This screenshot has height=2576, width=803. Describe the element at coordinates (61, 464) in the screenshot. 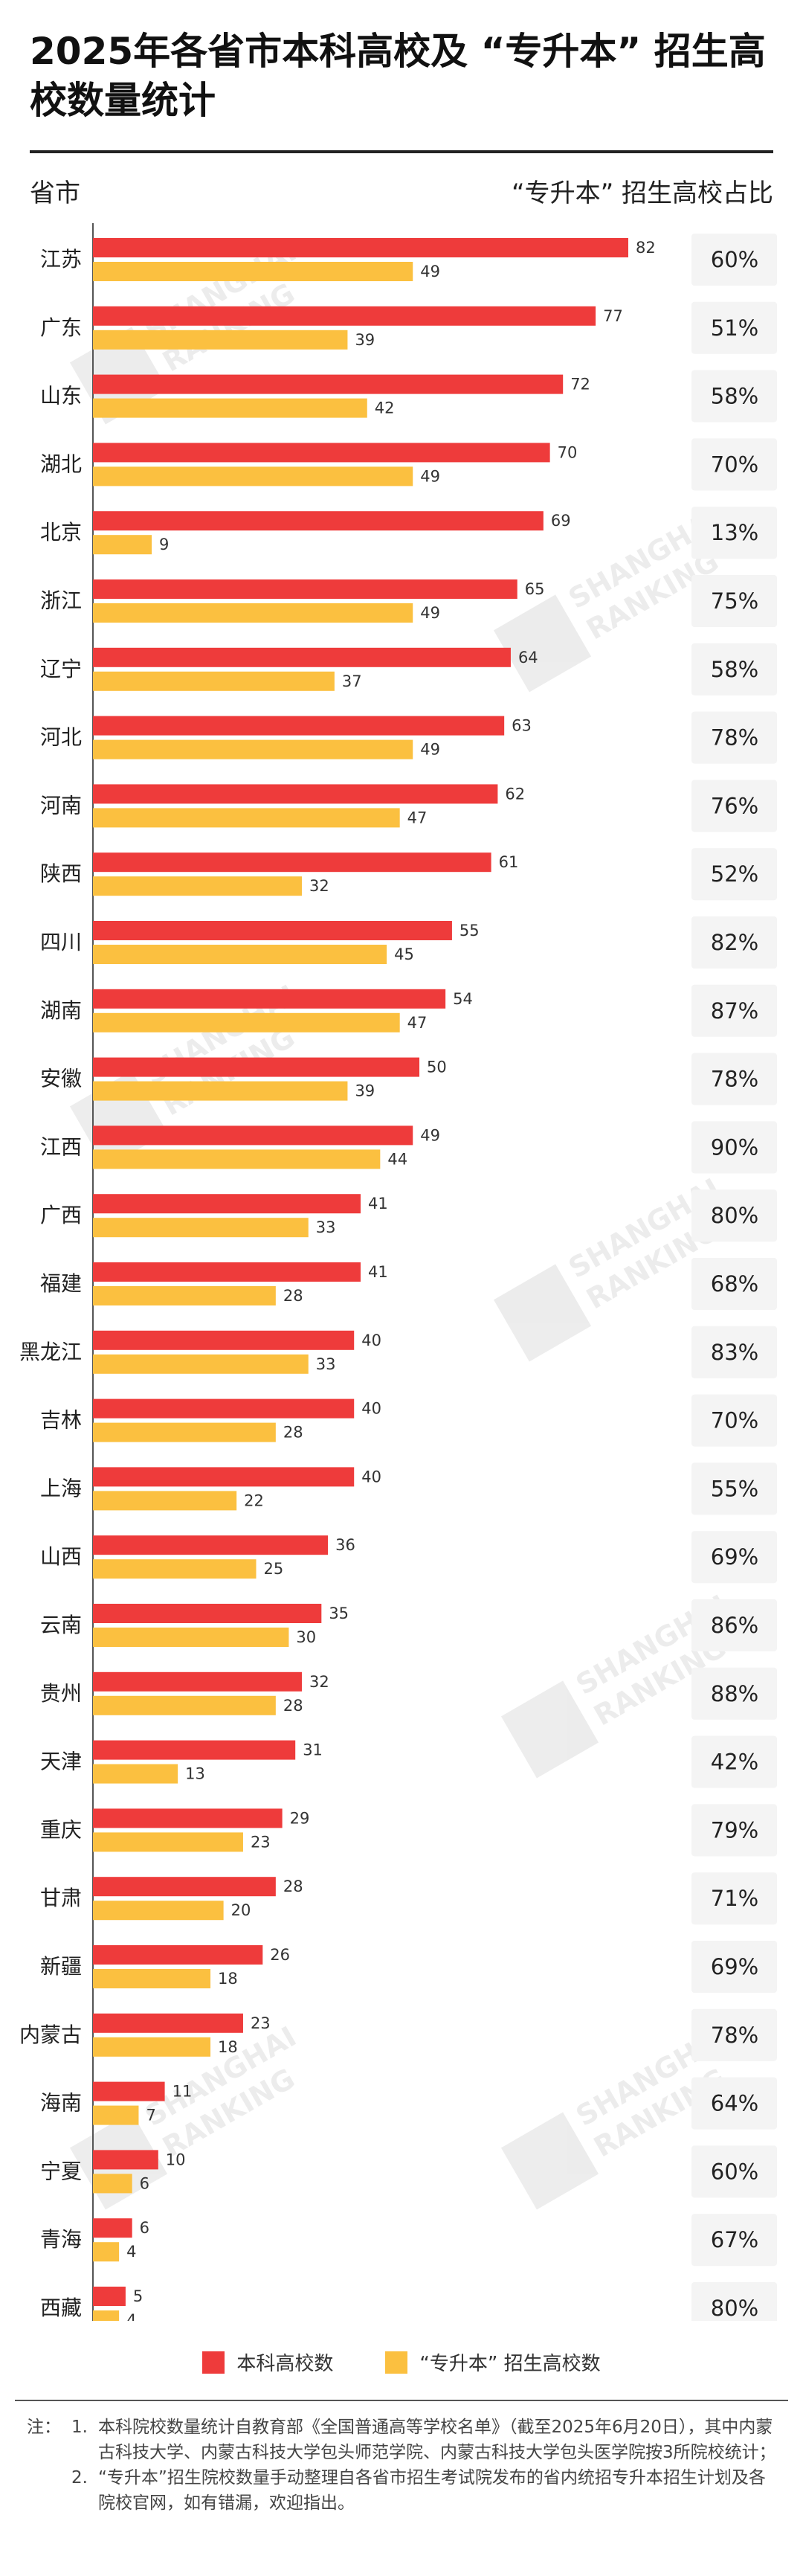

I see `category-label: 湖北` at that location.